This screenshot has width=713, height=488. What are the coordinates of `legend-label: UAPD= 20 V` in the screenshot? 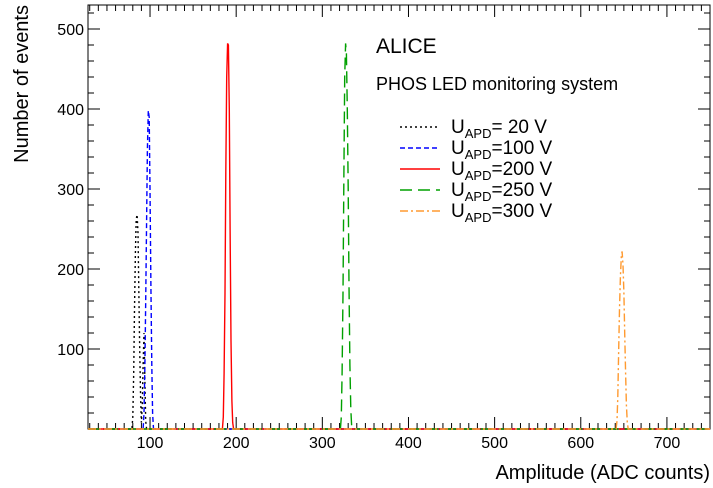 It's located at (499, 129).